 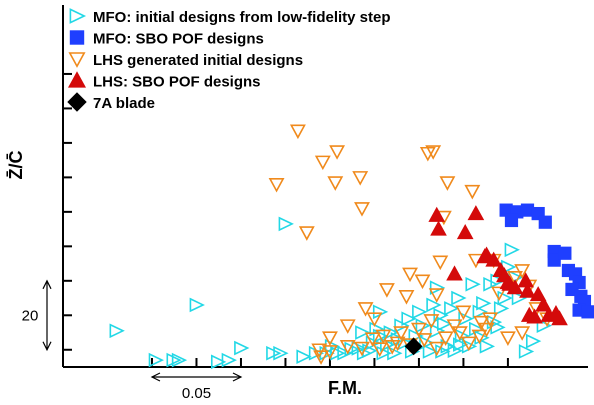 What do you see at coordinates (237, 377) in the screenshot?
I see `x-scale-arrowhead-right` at bounding box center [237, 377].